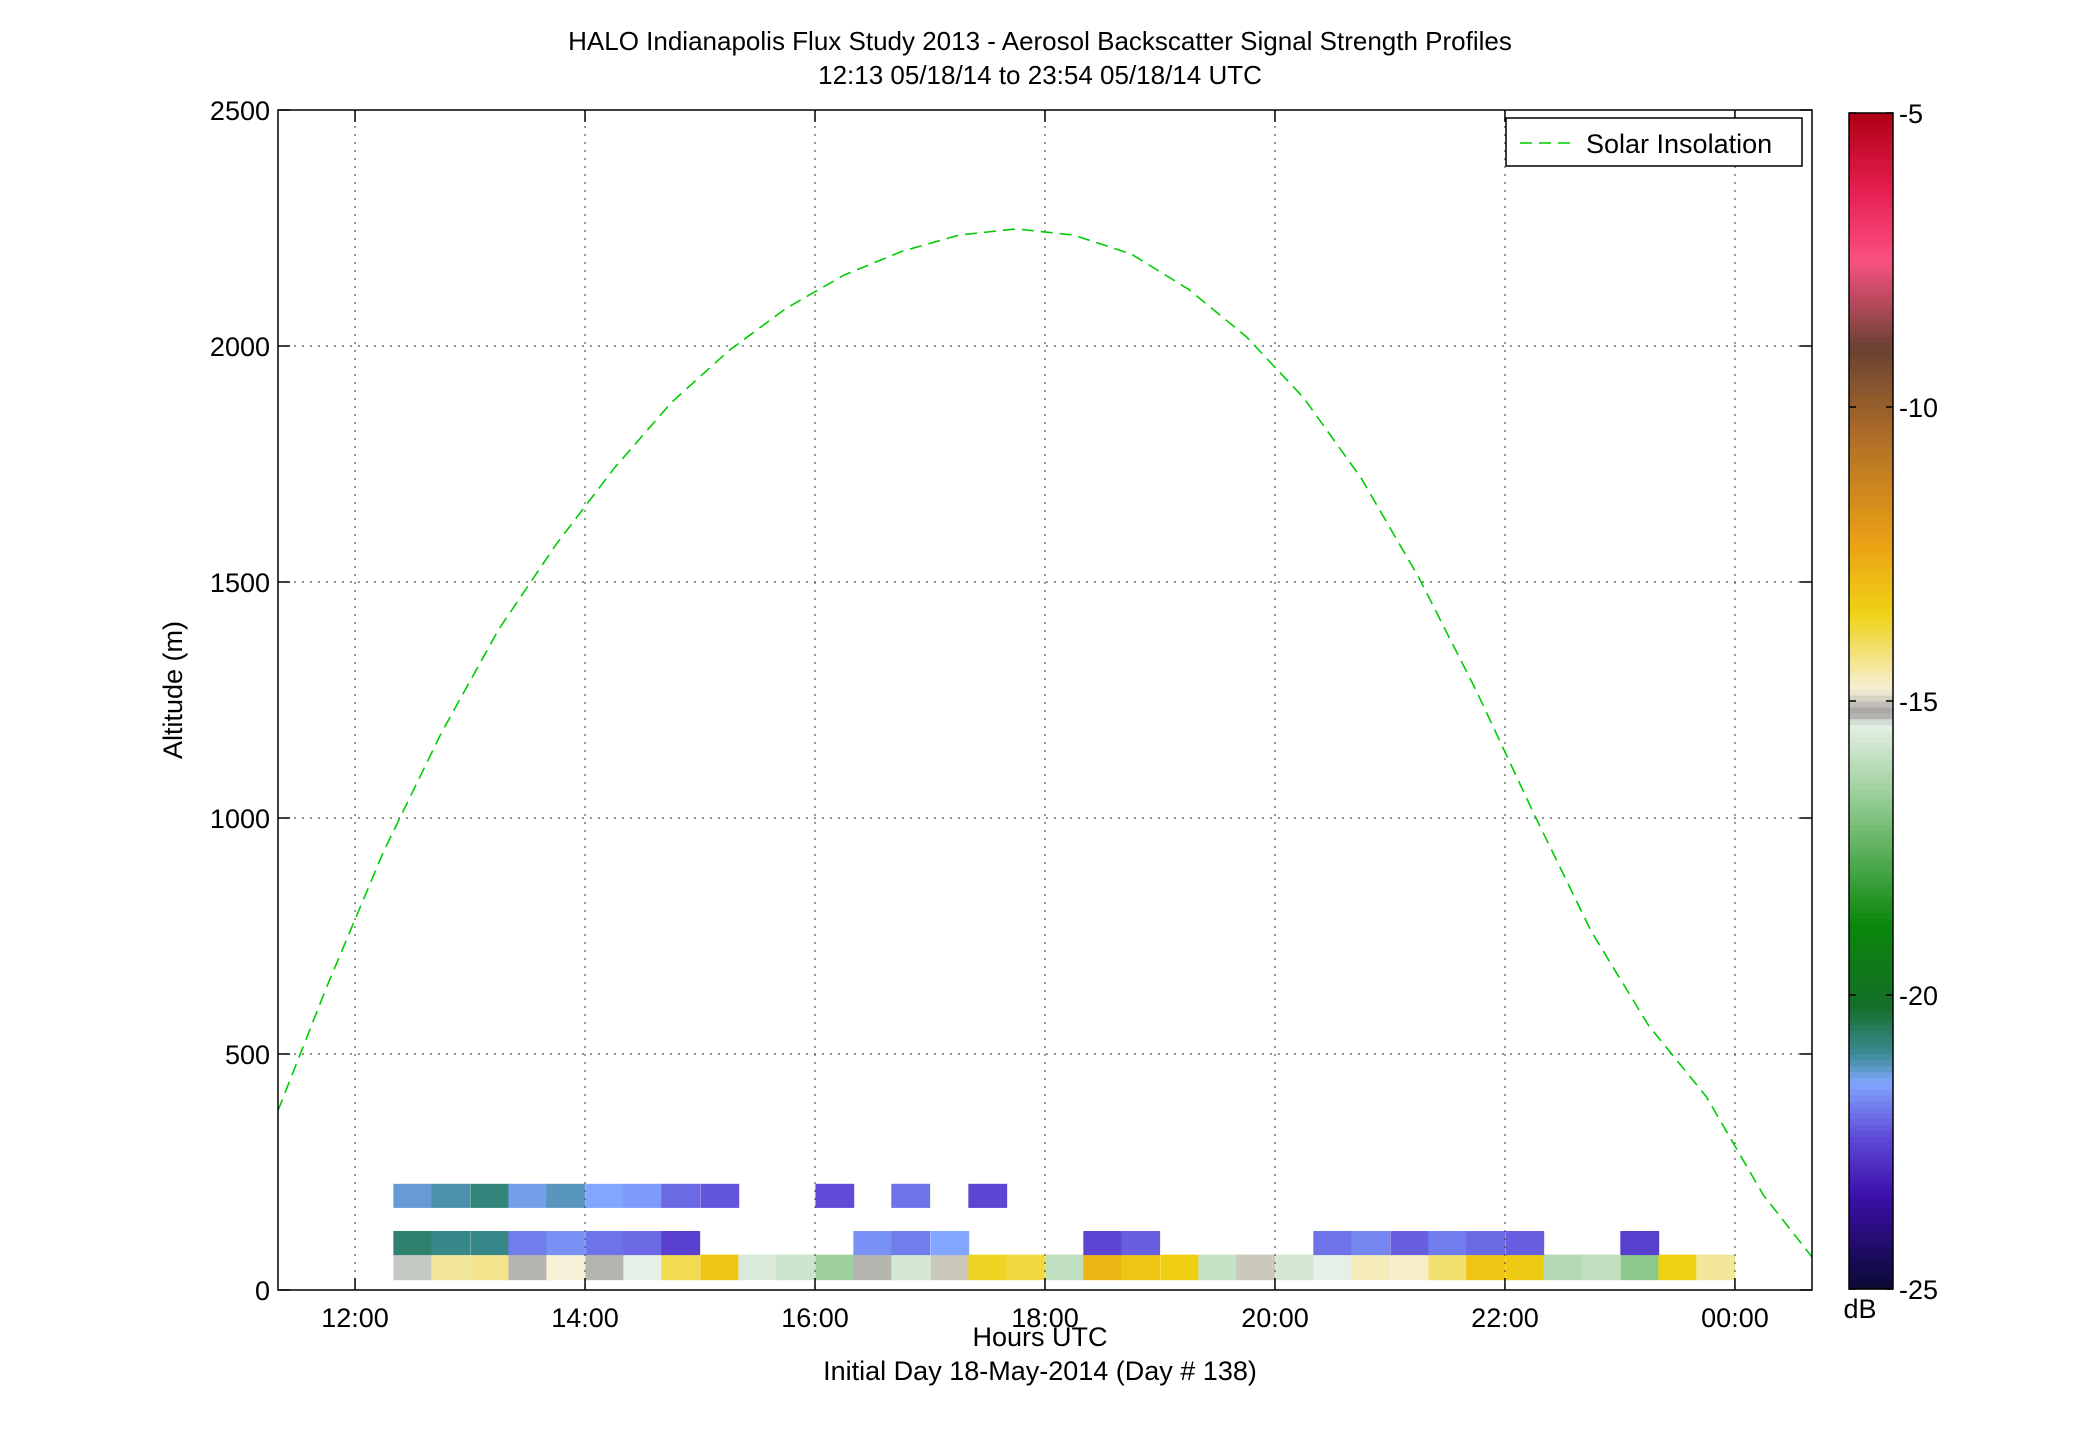 This screenshot has width=2098, height=1430. Describe the element at coordinates (1040, 75) in the screenshot. I see `chart-subtitle: 12:13 05/18/14 to 23:54 05/18/14 UTC` at that location.